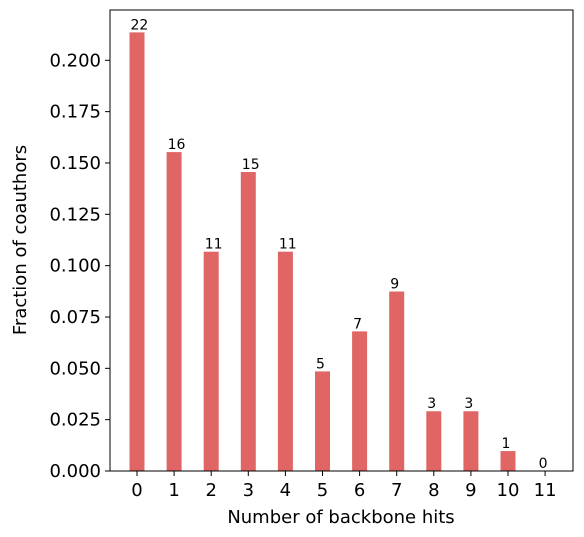 Image resolution: width=584 pixels, height=537 pixels. I want to click on x-axis-title: Number of backbone hits, so click(340, 517).